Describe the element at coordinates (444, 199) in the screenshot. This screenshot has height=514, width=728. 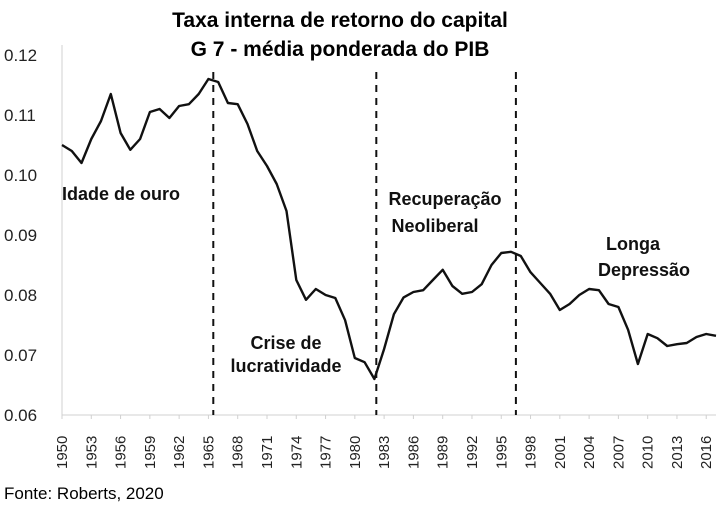
I see `annotation-recuperacao: Recuperação` at that location.